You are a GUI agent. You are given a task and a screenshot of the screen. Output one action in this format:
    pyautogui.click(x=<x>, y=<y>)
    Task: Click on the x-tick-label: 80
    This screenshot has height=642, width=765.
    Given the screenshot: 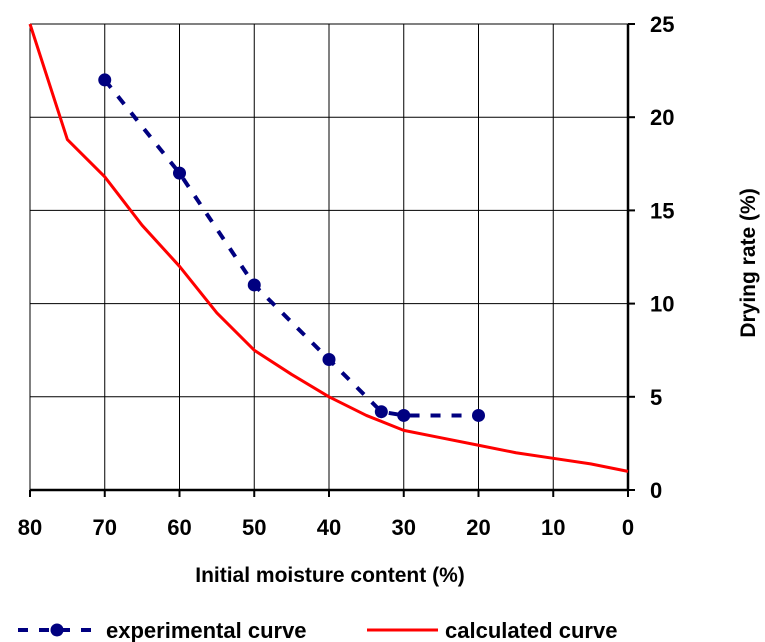 What is the action you would take?
    pyautogui.click(x=30, y=527)
    